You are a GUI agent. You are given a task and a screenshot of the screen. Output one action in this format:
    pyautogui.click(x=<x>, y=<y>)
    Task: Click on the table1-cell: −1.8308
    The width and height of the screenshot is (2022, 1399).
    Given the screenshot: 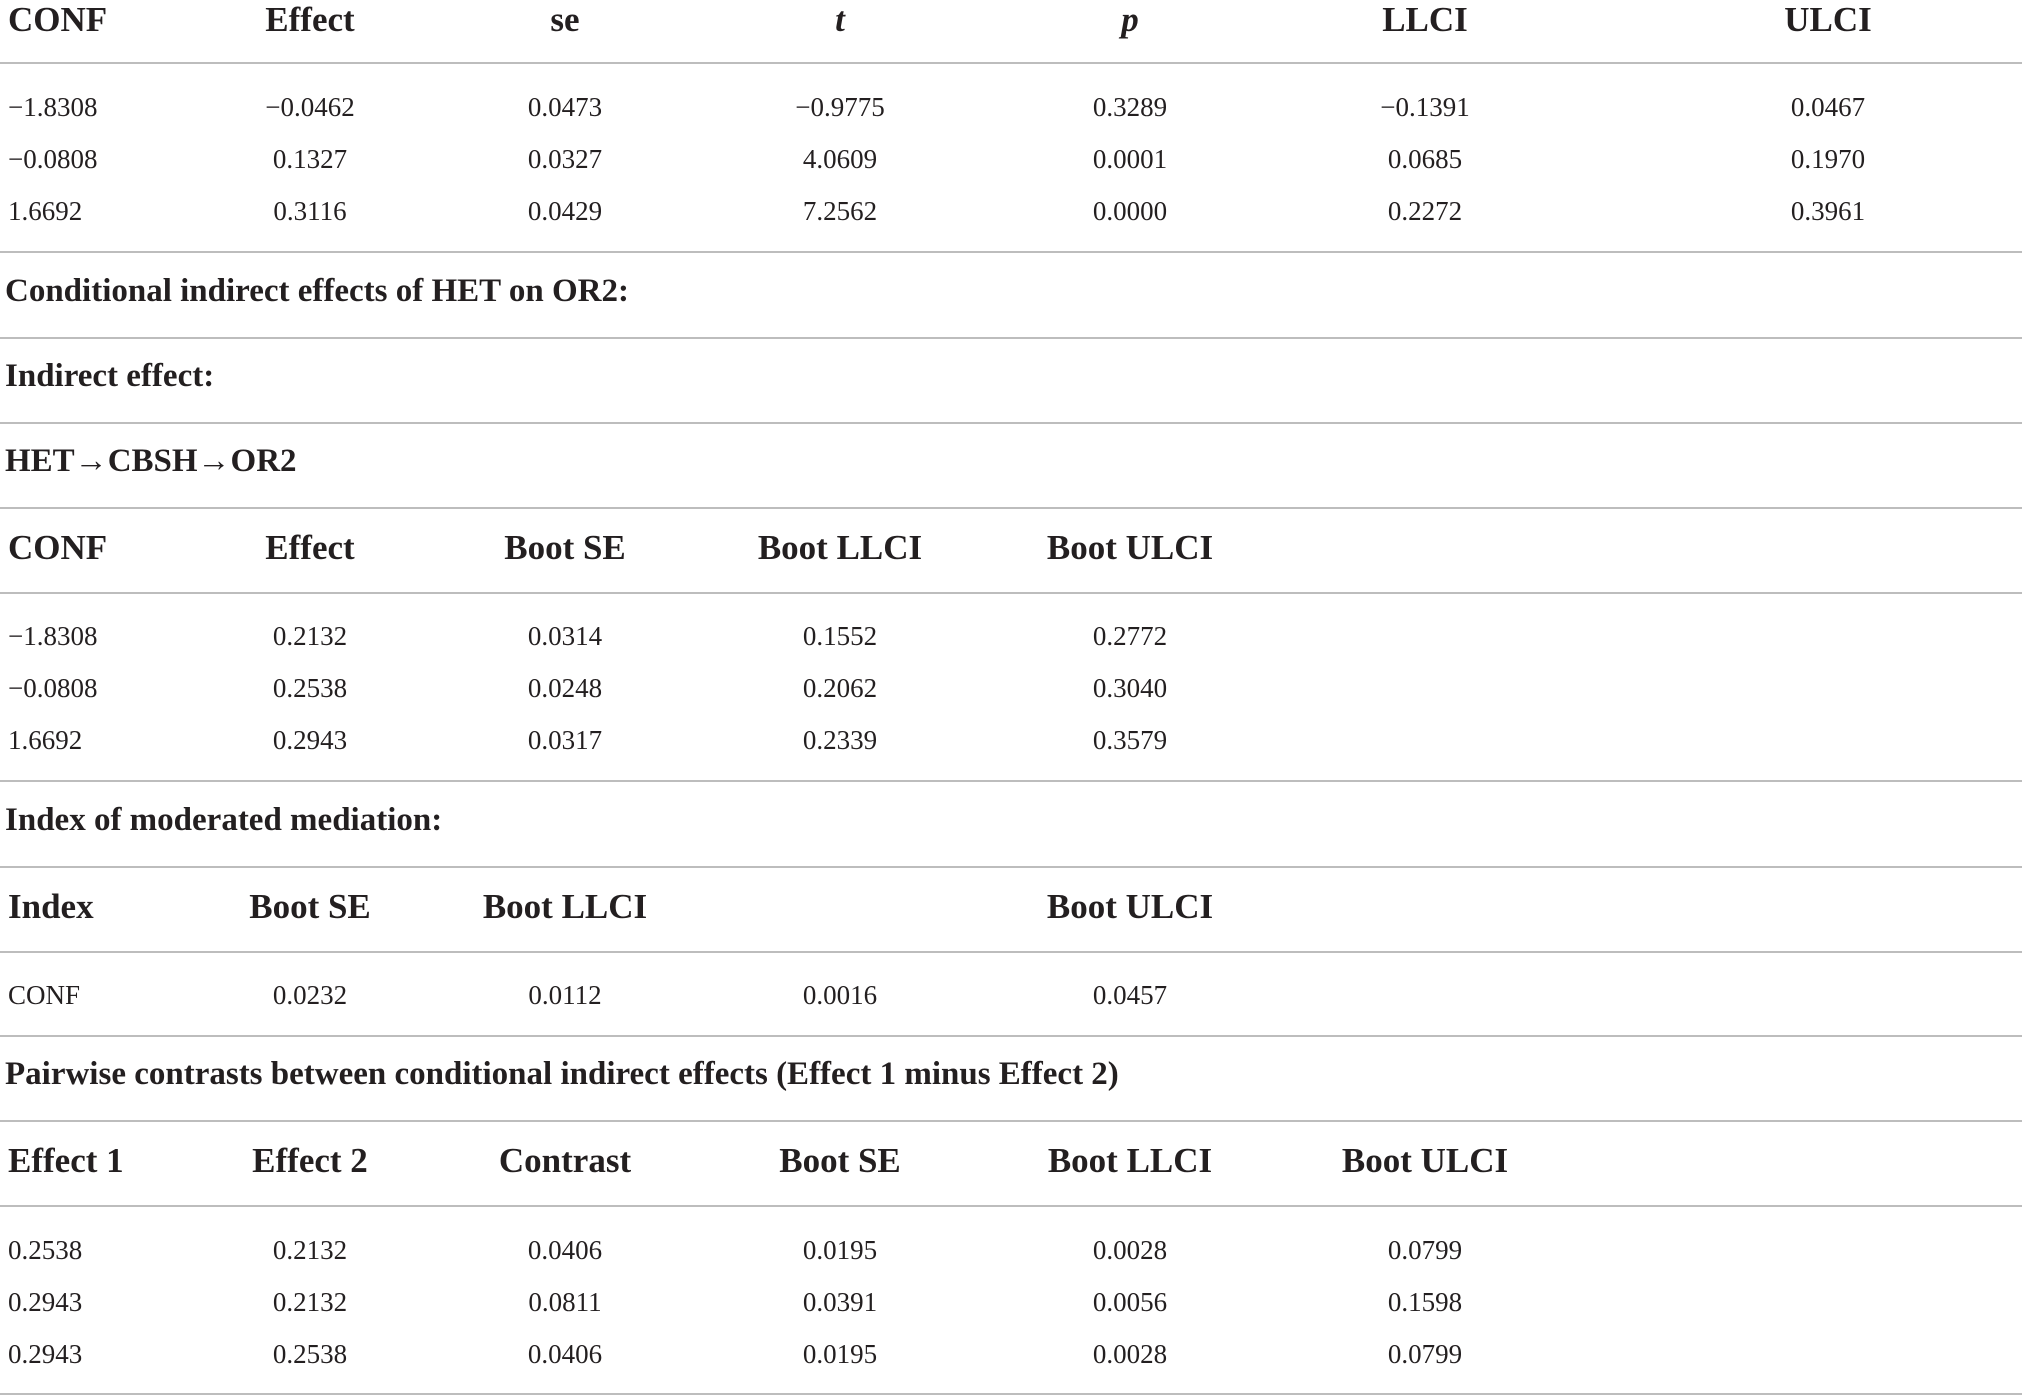 What is the action you would take?
    pyautogui.click(x=53, y=107)
    